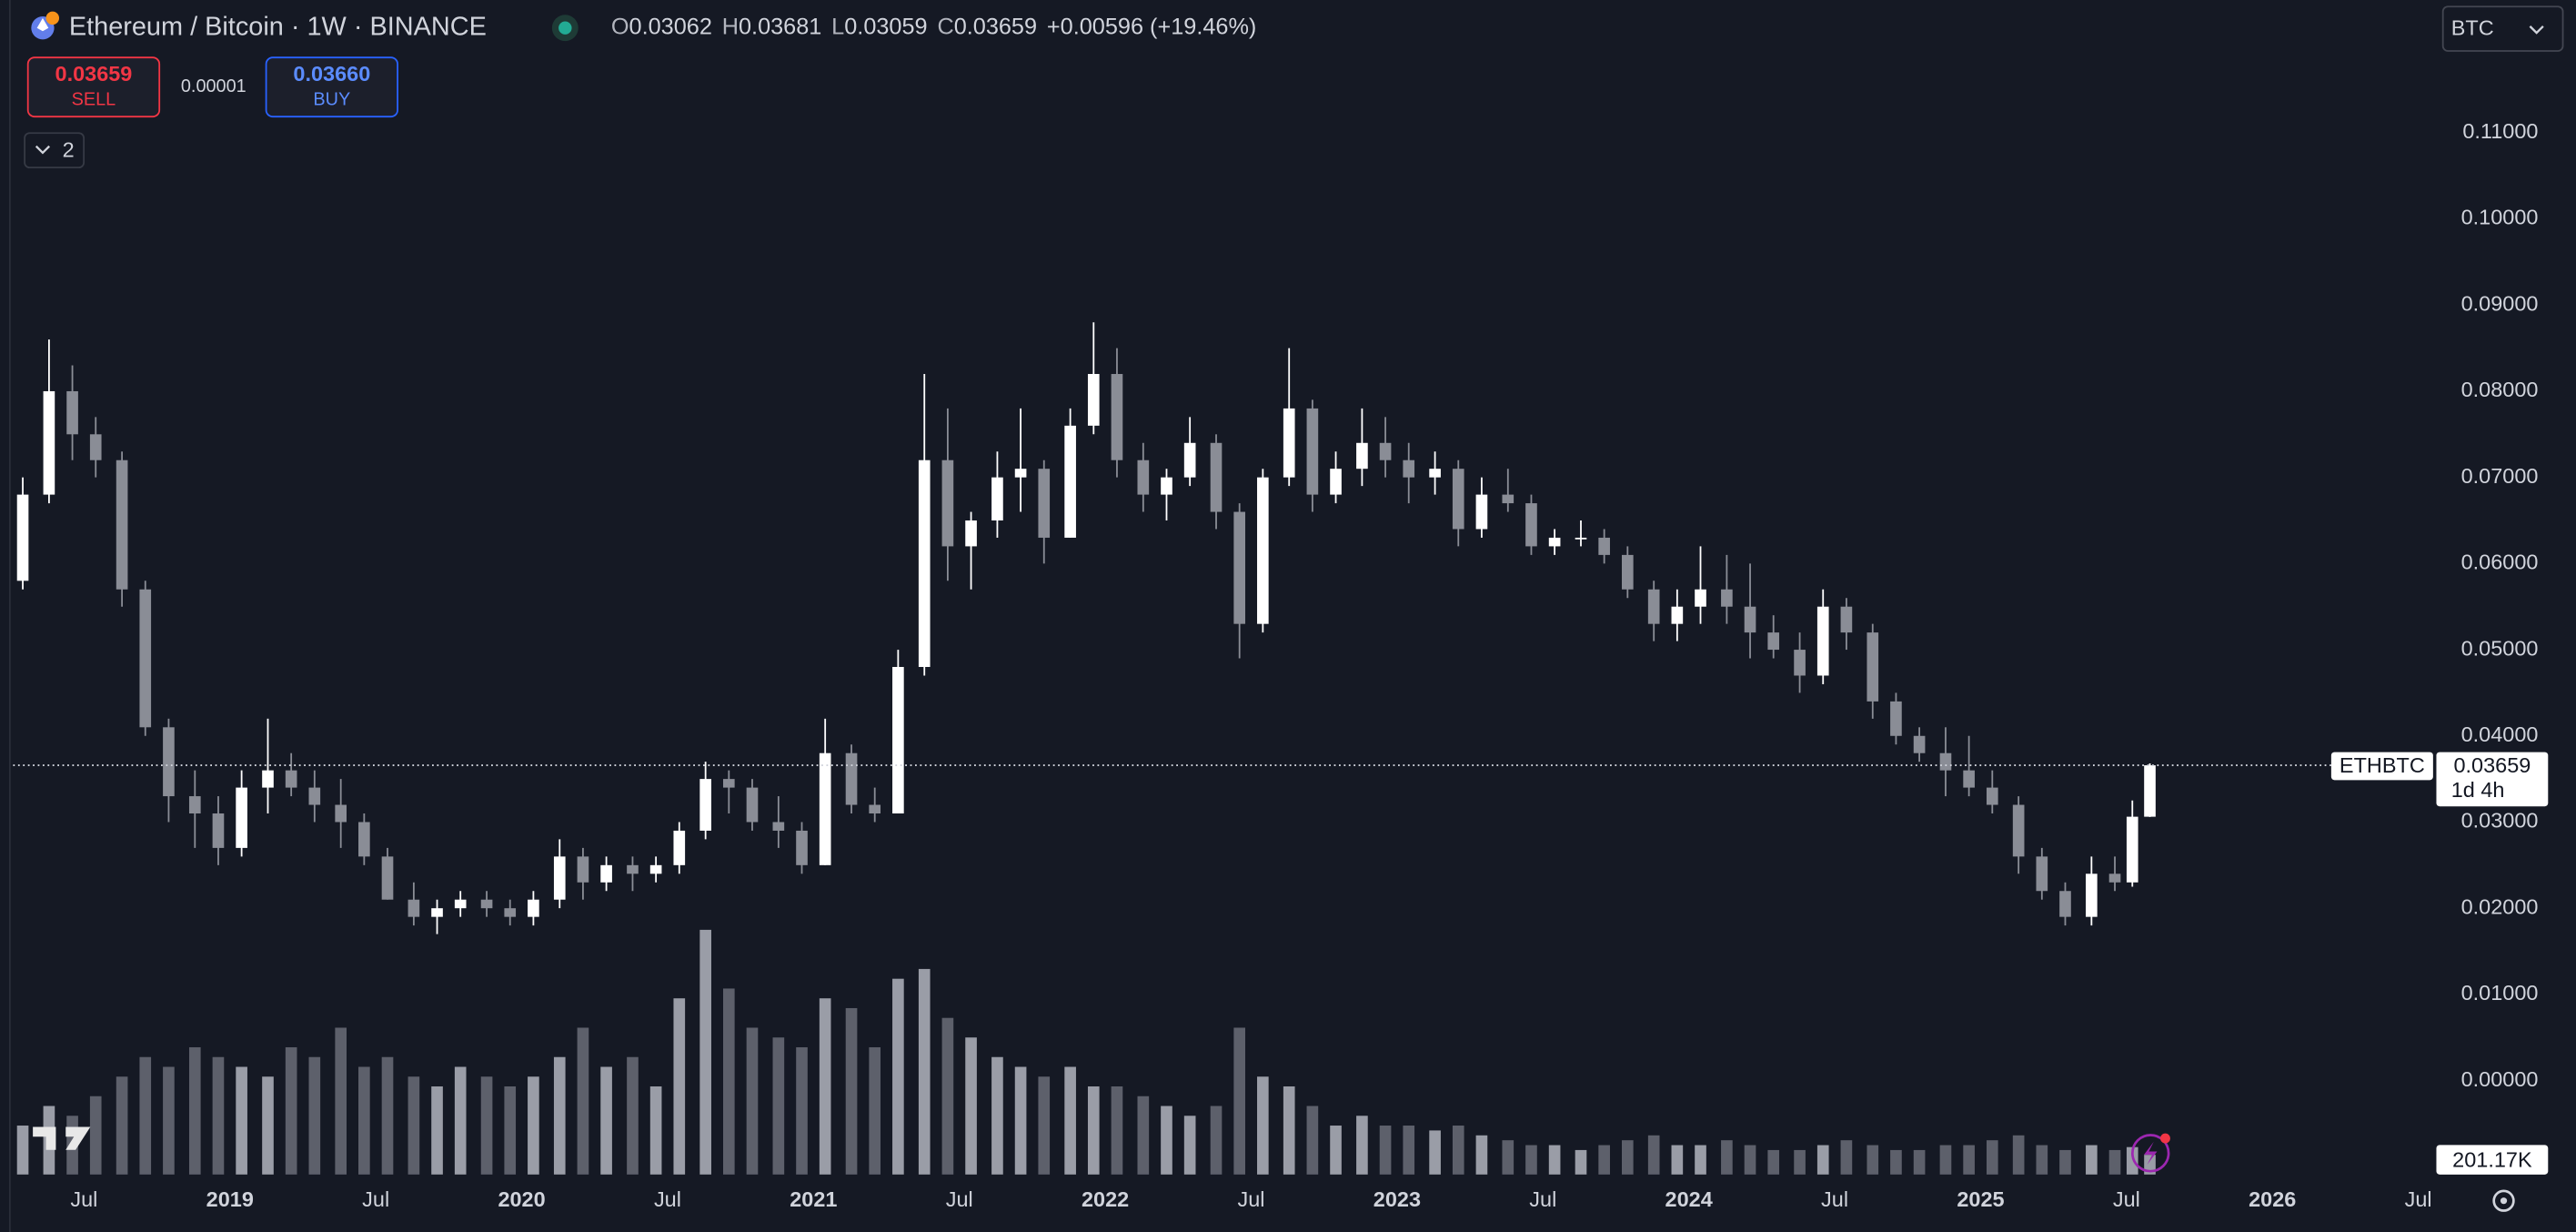 The width and height of the screenshot is (2576, 1232). What do you see at coordinates (813, 1199) in the screenshot?
I see `x-tick-label: 2021` at bounding box center [813, 1199].